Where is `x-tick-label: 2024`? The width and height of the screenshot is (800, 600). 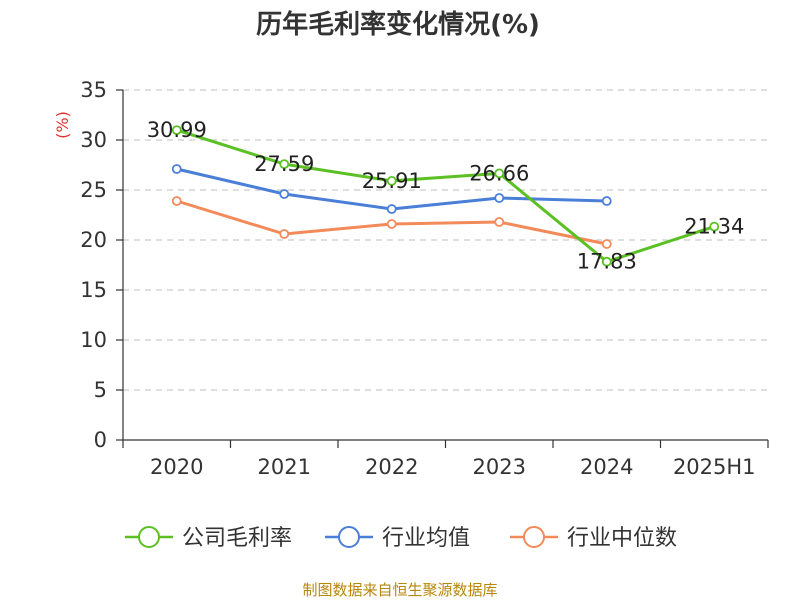 x-tick-label: 2024 is located at coordinates (606, 467).